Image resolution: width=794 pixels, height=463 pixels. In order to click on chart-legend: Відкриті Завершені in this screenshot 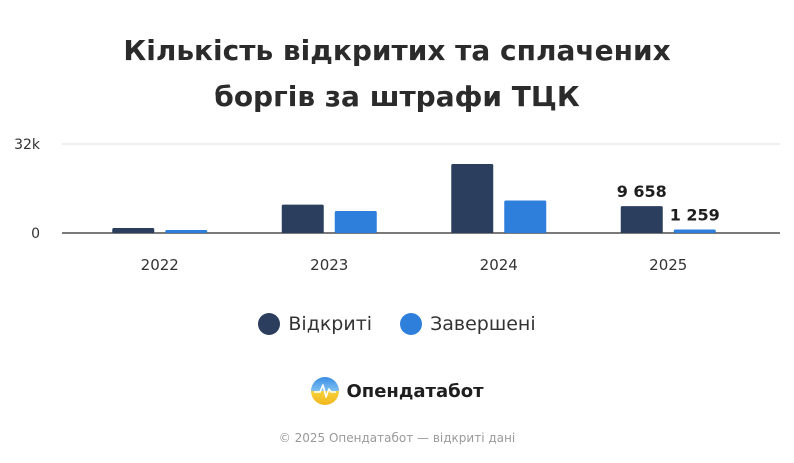, I will do `click(397, 324)`.